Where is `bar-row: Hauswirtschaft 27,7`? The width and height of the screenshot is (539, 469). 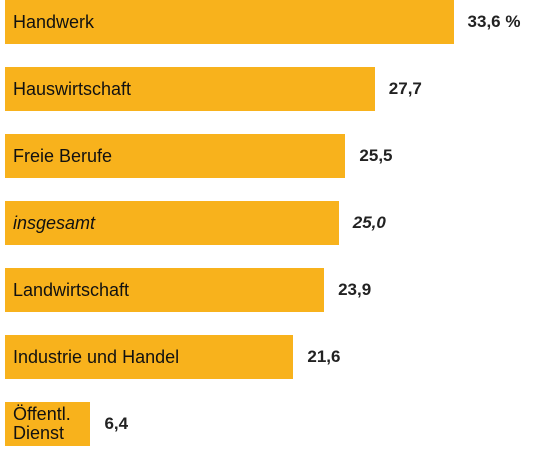
bar-row: Hauswirtschaft 27,7 is located at coordinates (272, 89).